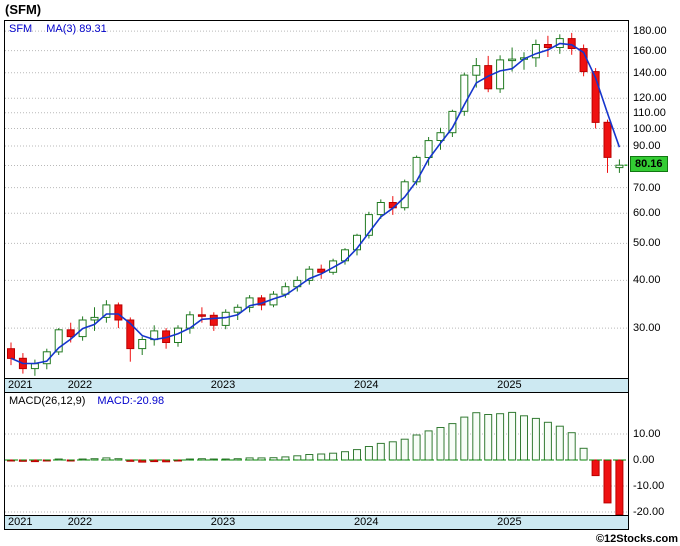 Image resolution: width=680 pixels, height=546 pixels. Describe the element at coordinates (649, 512) in the screenshot. I see `y-axis-tick-label: -20.00` at that location.